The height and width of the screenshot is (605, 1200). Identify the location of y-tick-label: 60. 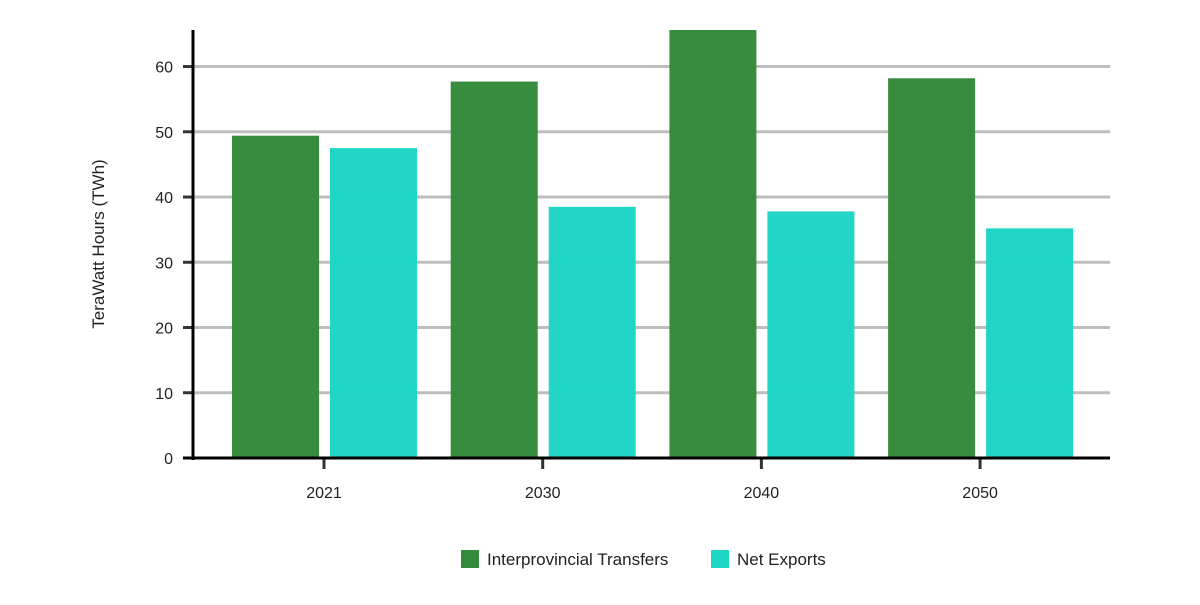
(164, 68).